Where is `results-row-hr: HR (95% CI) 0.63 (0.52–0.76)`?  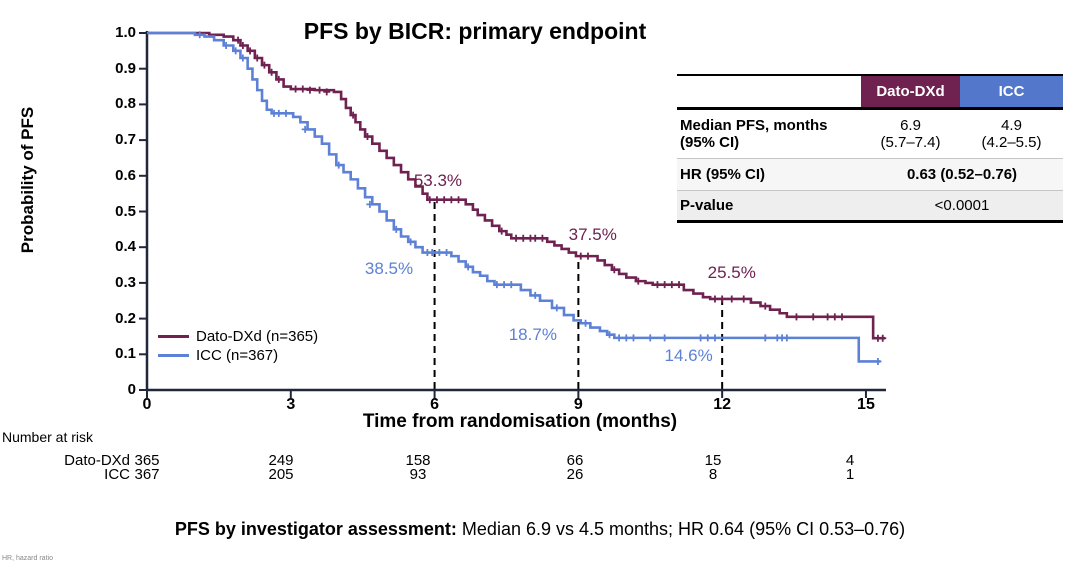
results-row-hr: HR (95% CI) 0.63 (0.52–0.76) is located at coordinates (870, 173).